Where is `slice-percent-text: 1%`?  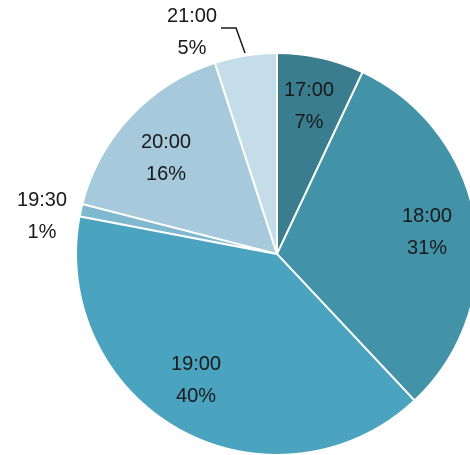
slice-percent-text: 1% is located at coordinates (42, 232).